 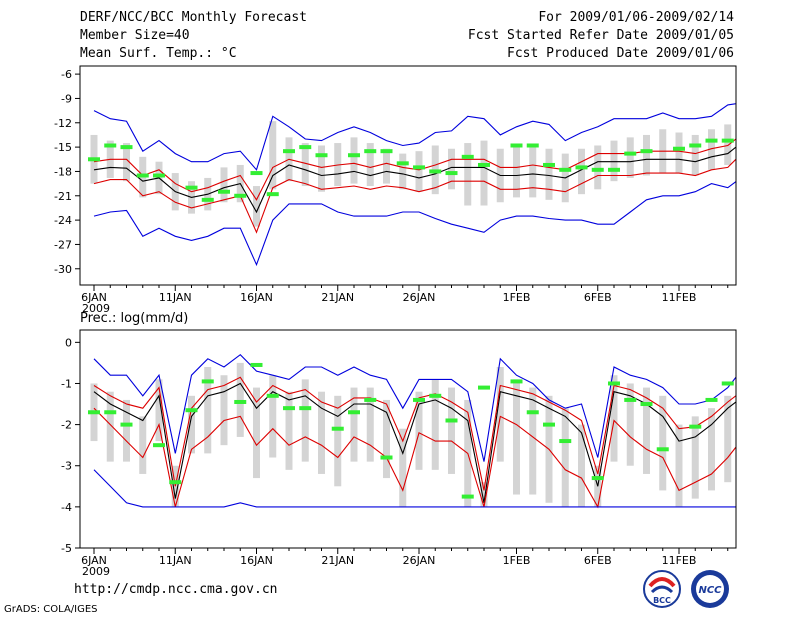 What do you see at coordinates (600, 35) in the screenshot?
I see `fcst-started-date: Fcst Started Refer Date 2009/01/05` at bounding box center [600, 35].